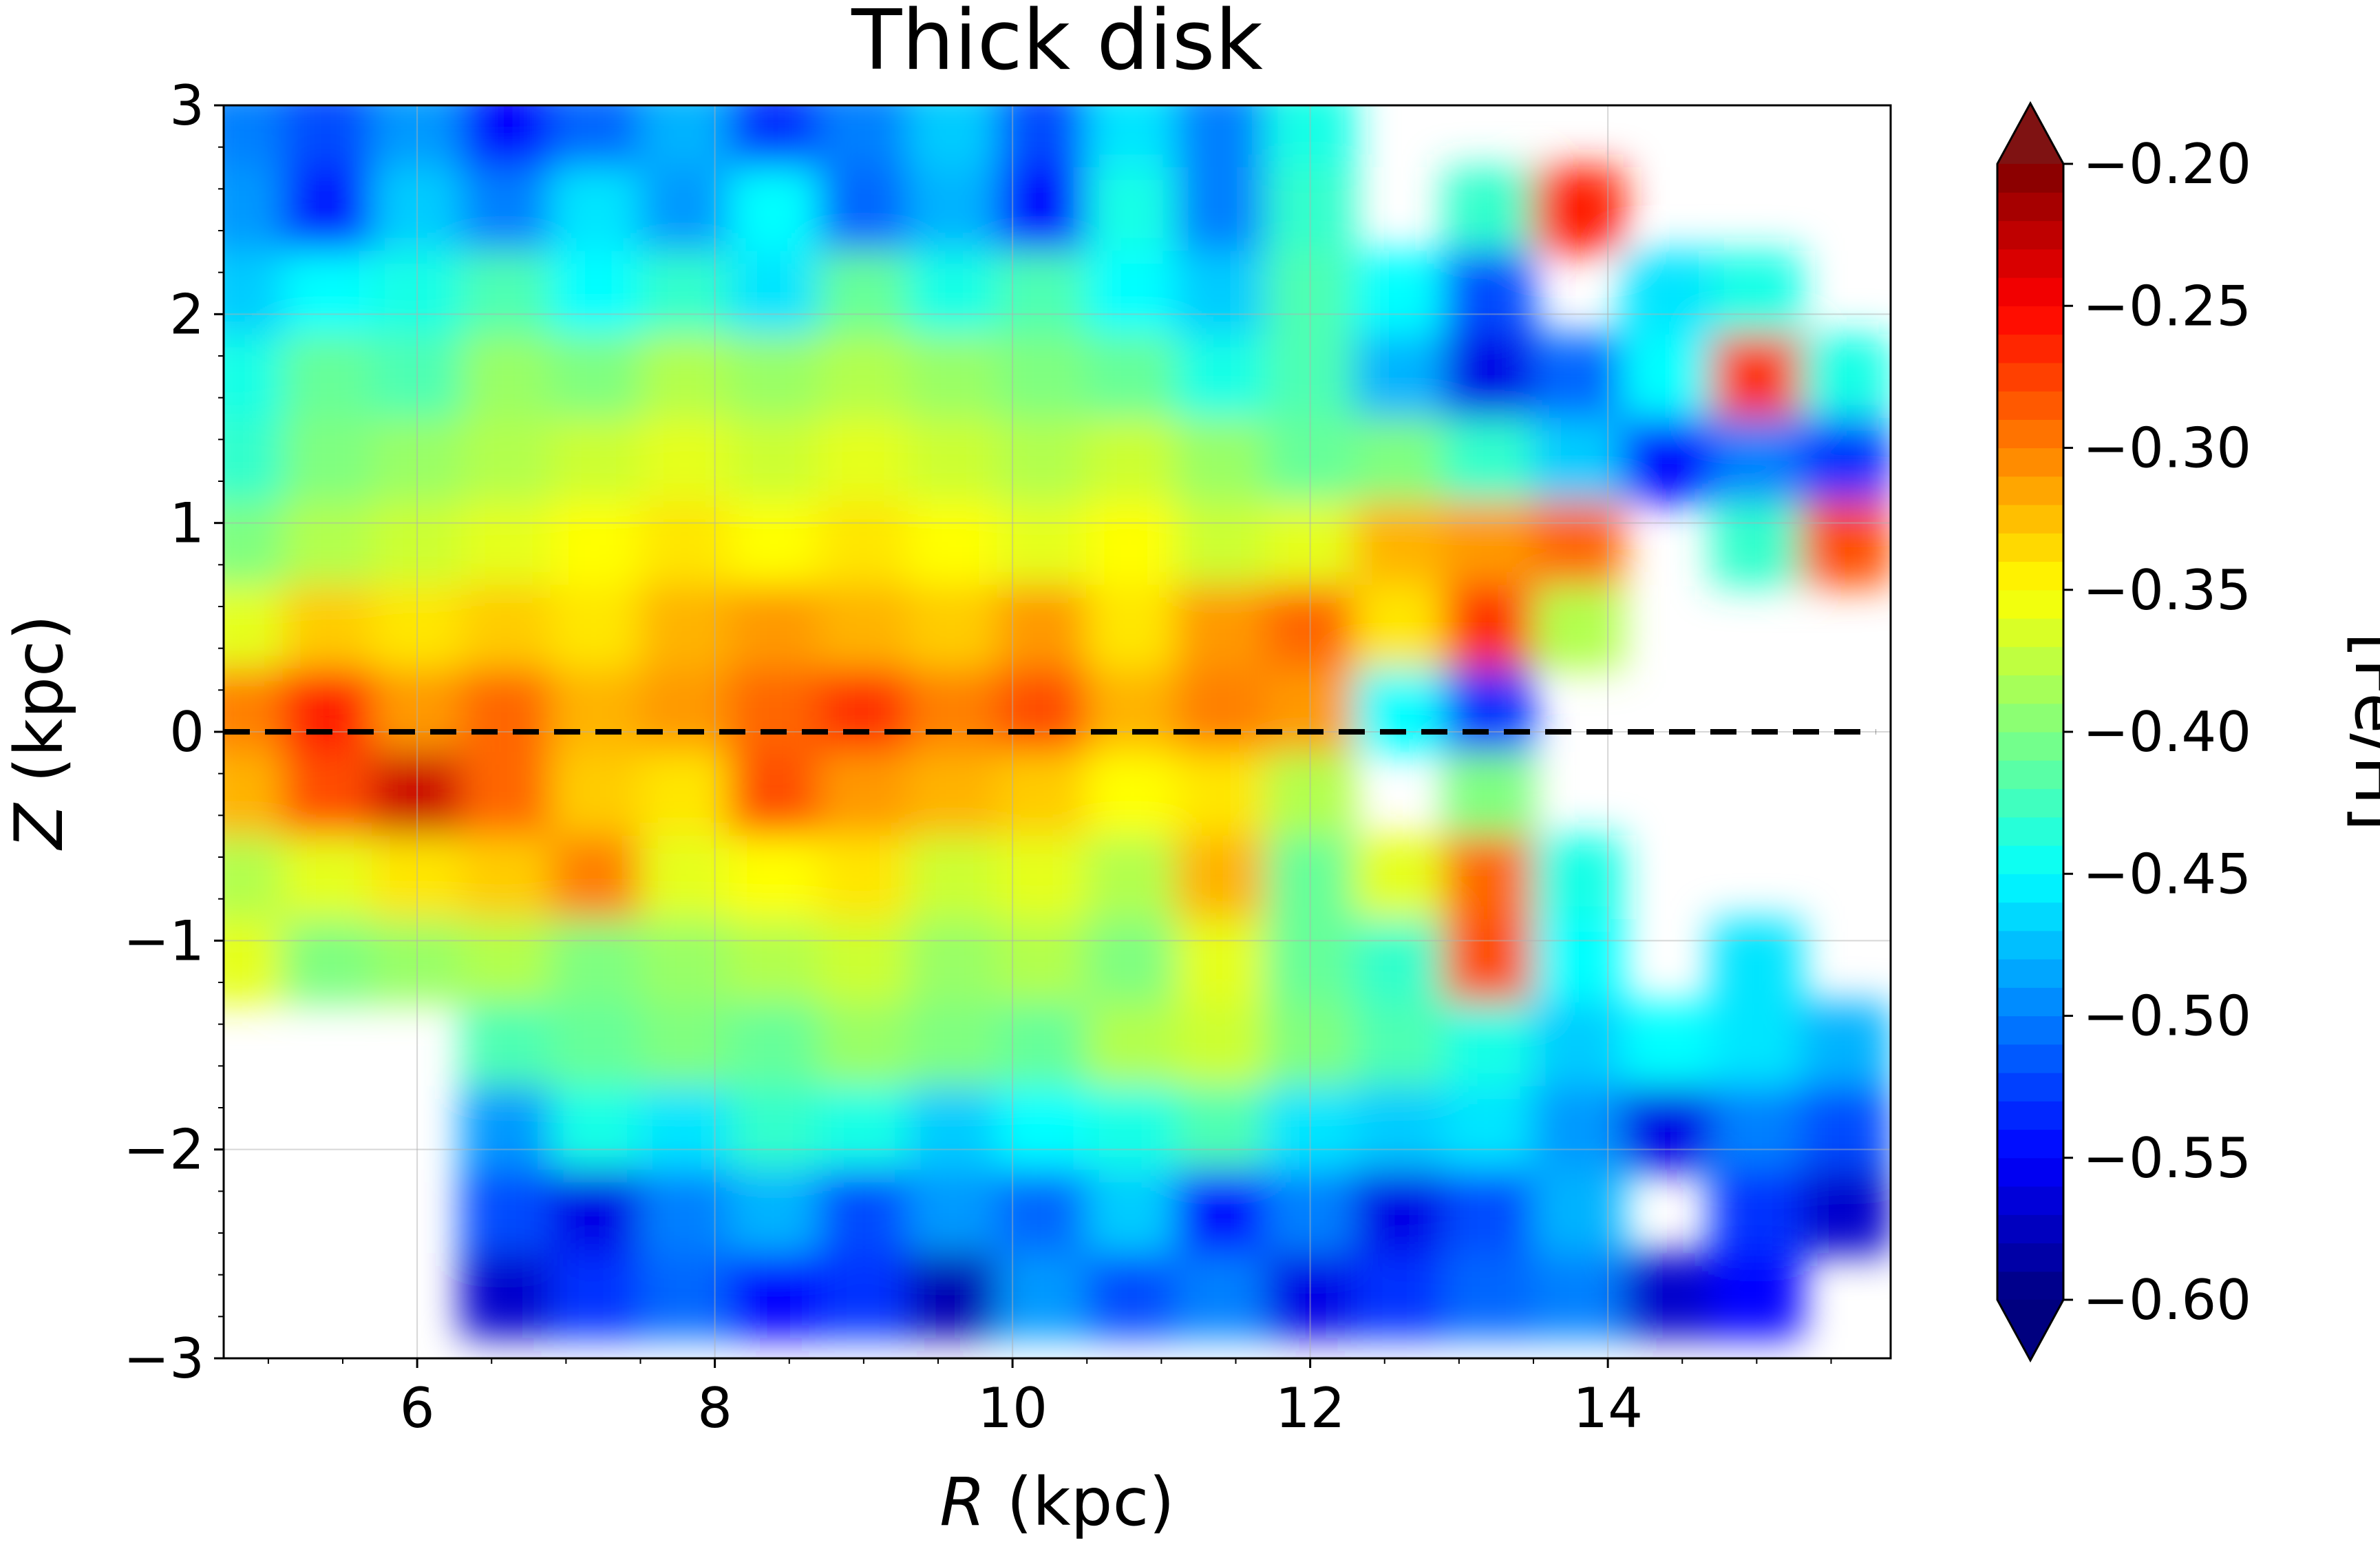  I want to click on x-tick-label: 6, so click(417, 1408).